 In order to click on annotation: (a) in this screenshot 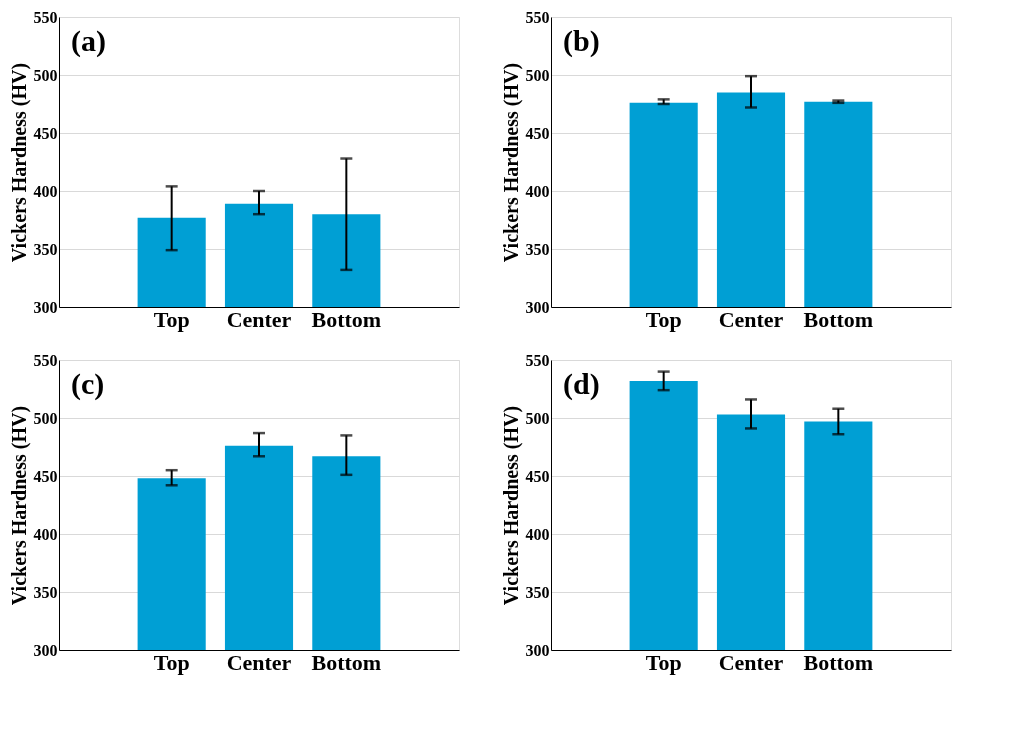, I will do `click(88, 41)`.